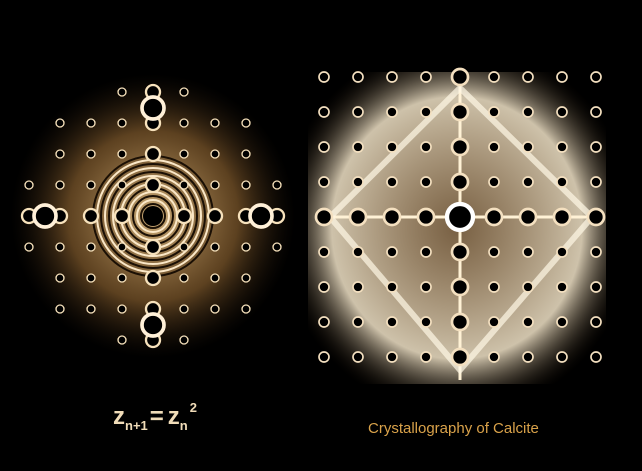 This screenshot has width=642, height=471. I want to click on center-spot, so click(153, 216).